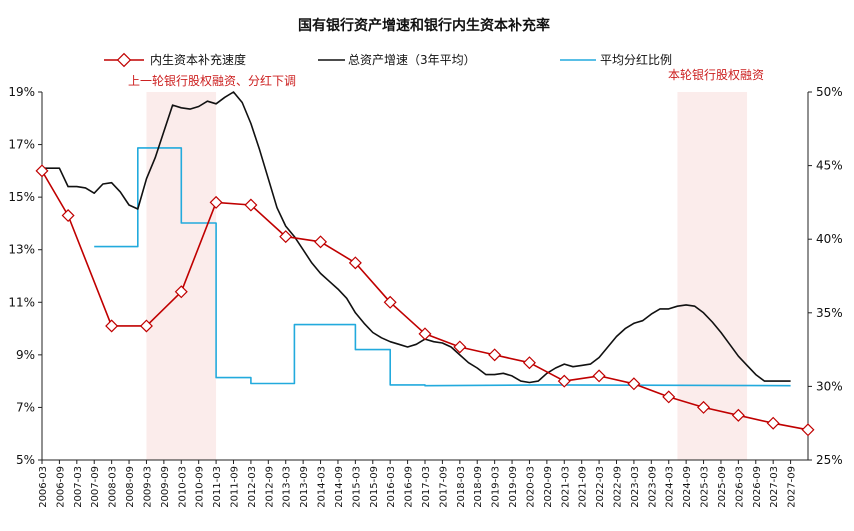 The image size is (854, 531). I want to click on x-tick-label: 2018-09, so click(478, 487).